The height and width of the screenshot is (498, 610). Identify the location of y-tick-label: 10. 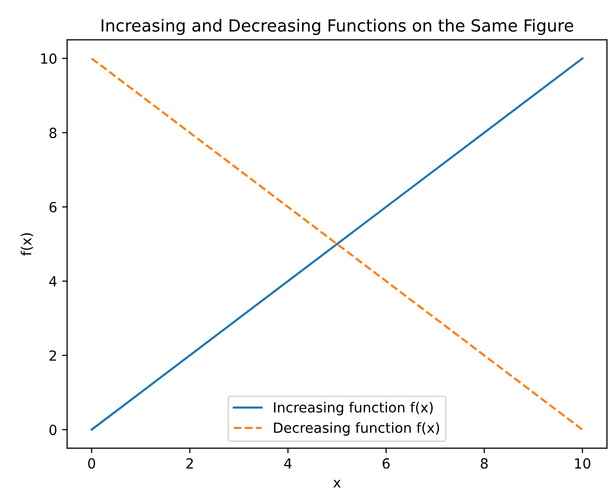
(48, 58).